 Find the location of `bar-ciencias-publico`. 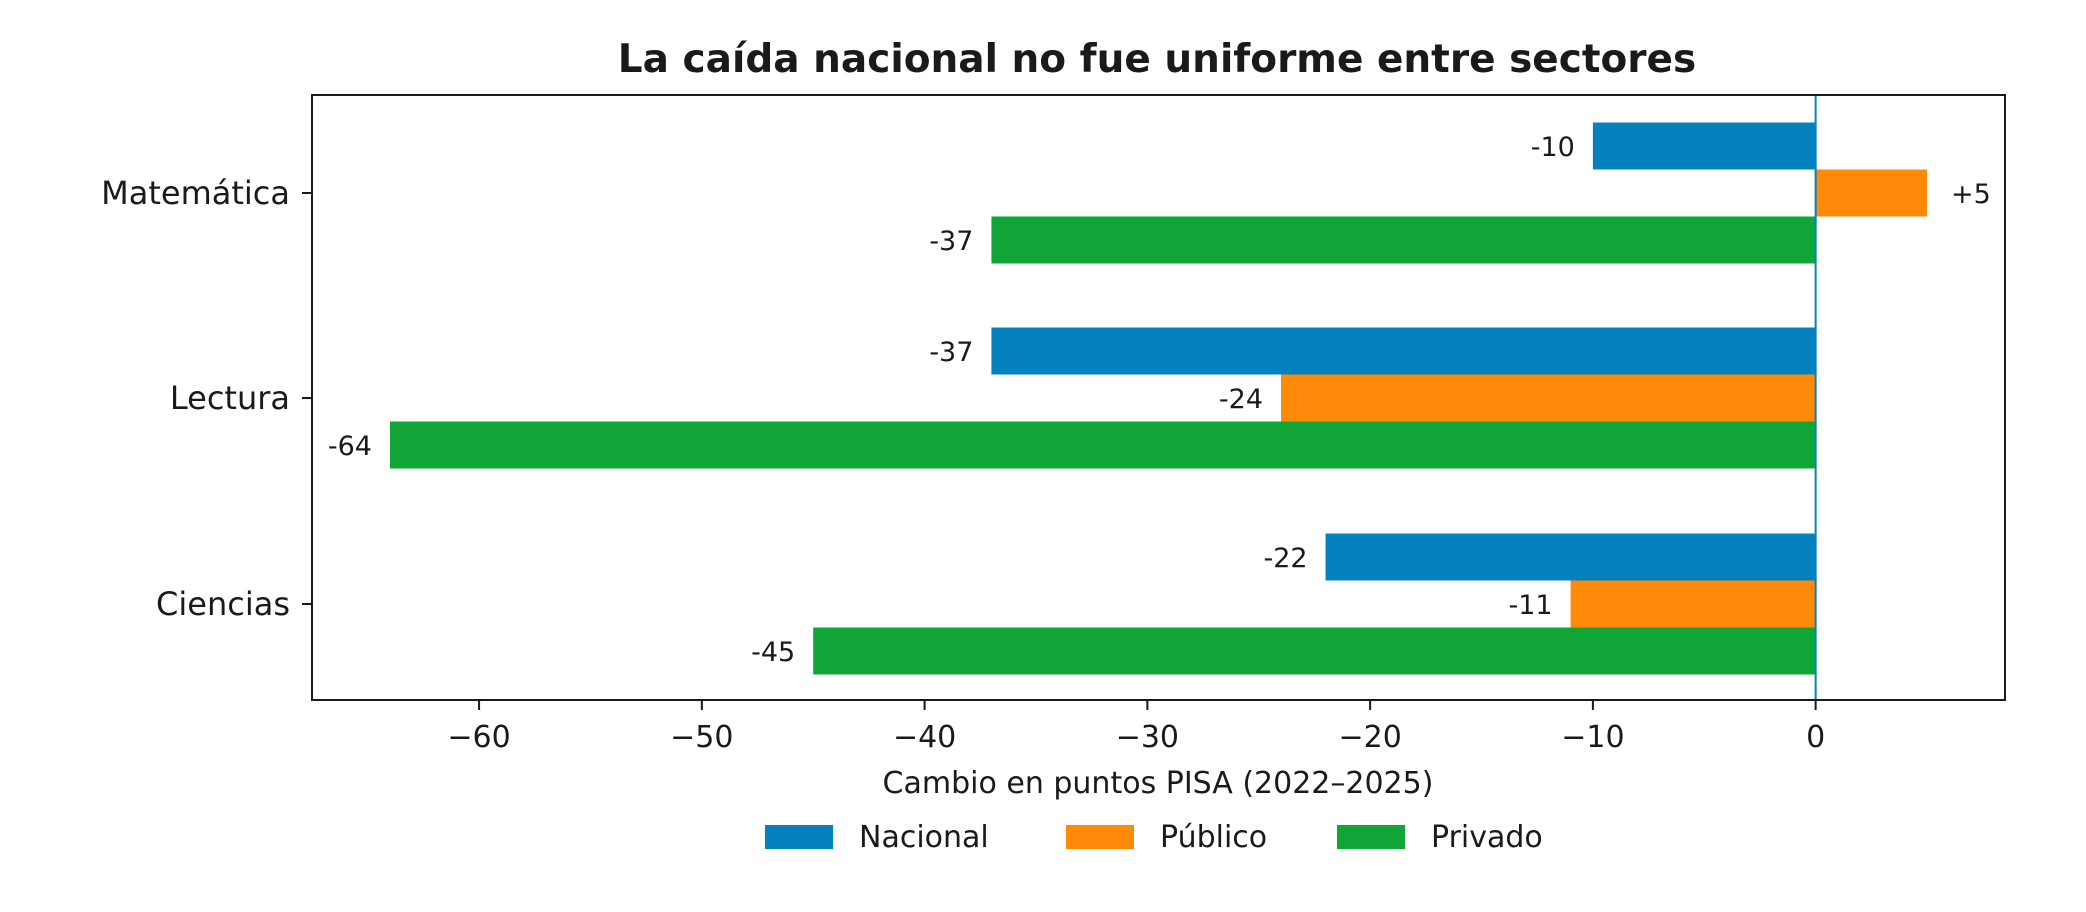

bar-ciencias-publico is located at coordinates (1693, 604).